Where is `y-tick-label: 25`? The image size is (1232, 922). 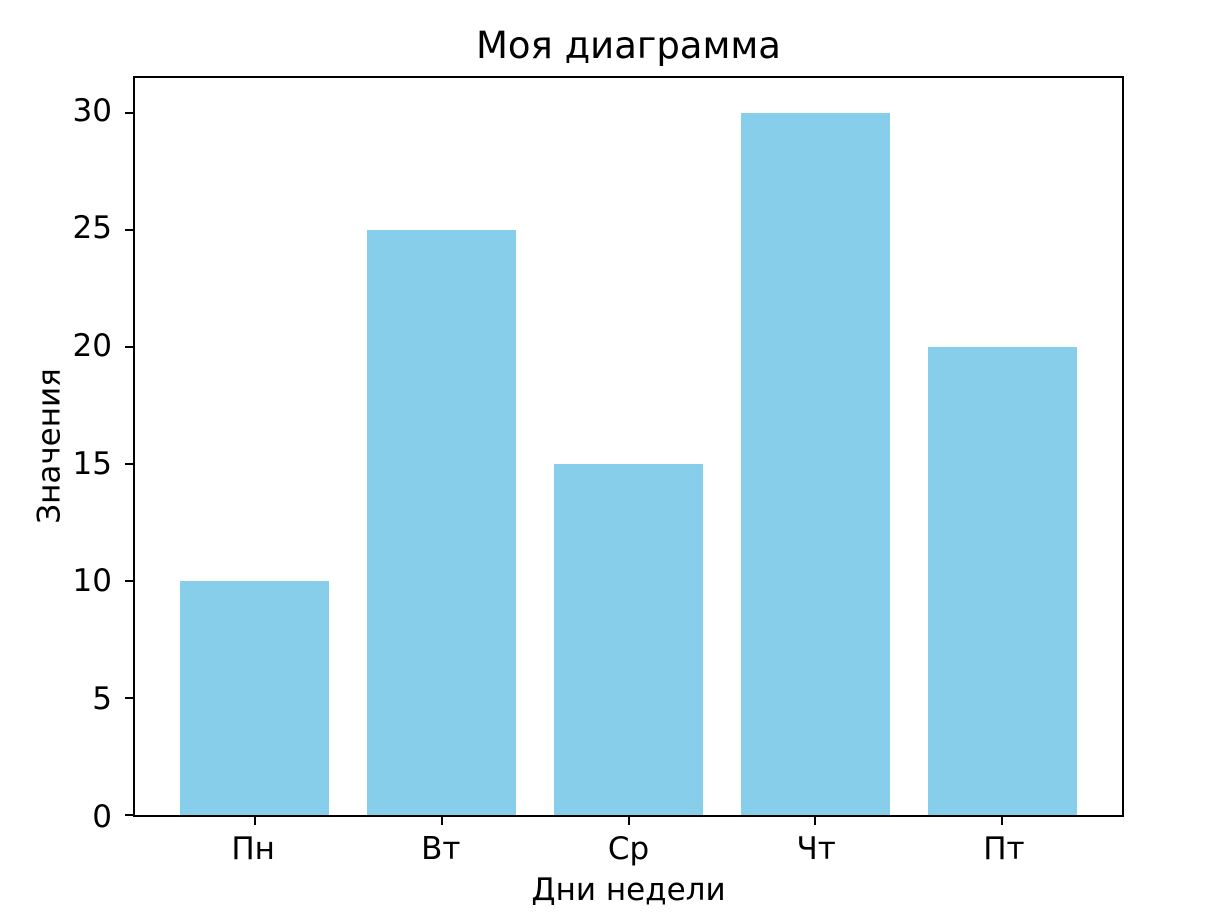 y-tick-label: 25 is located at coordinates (92, 228).